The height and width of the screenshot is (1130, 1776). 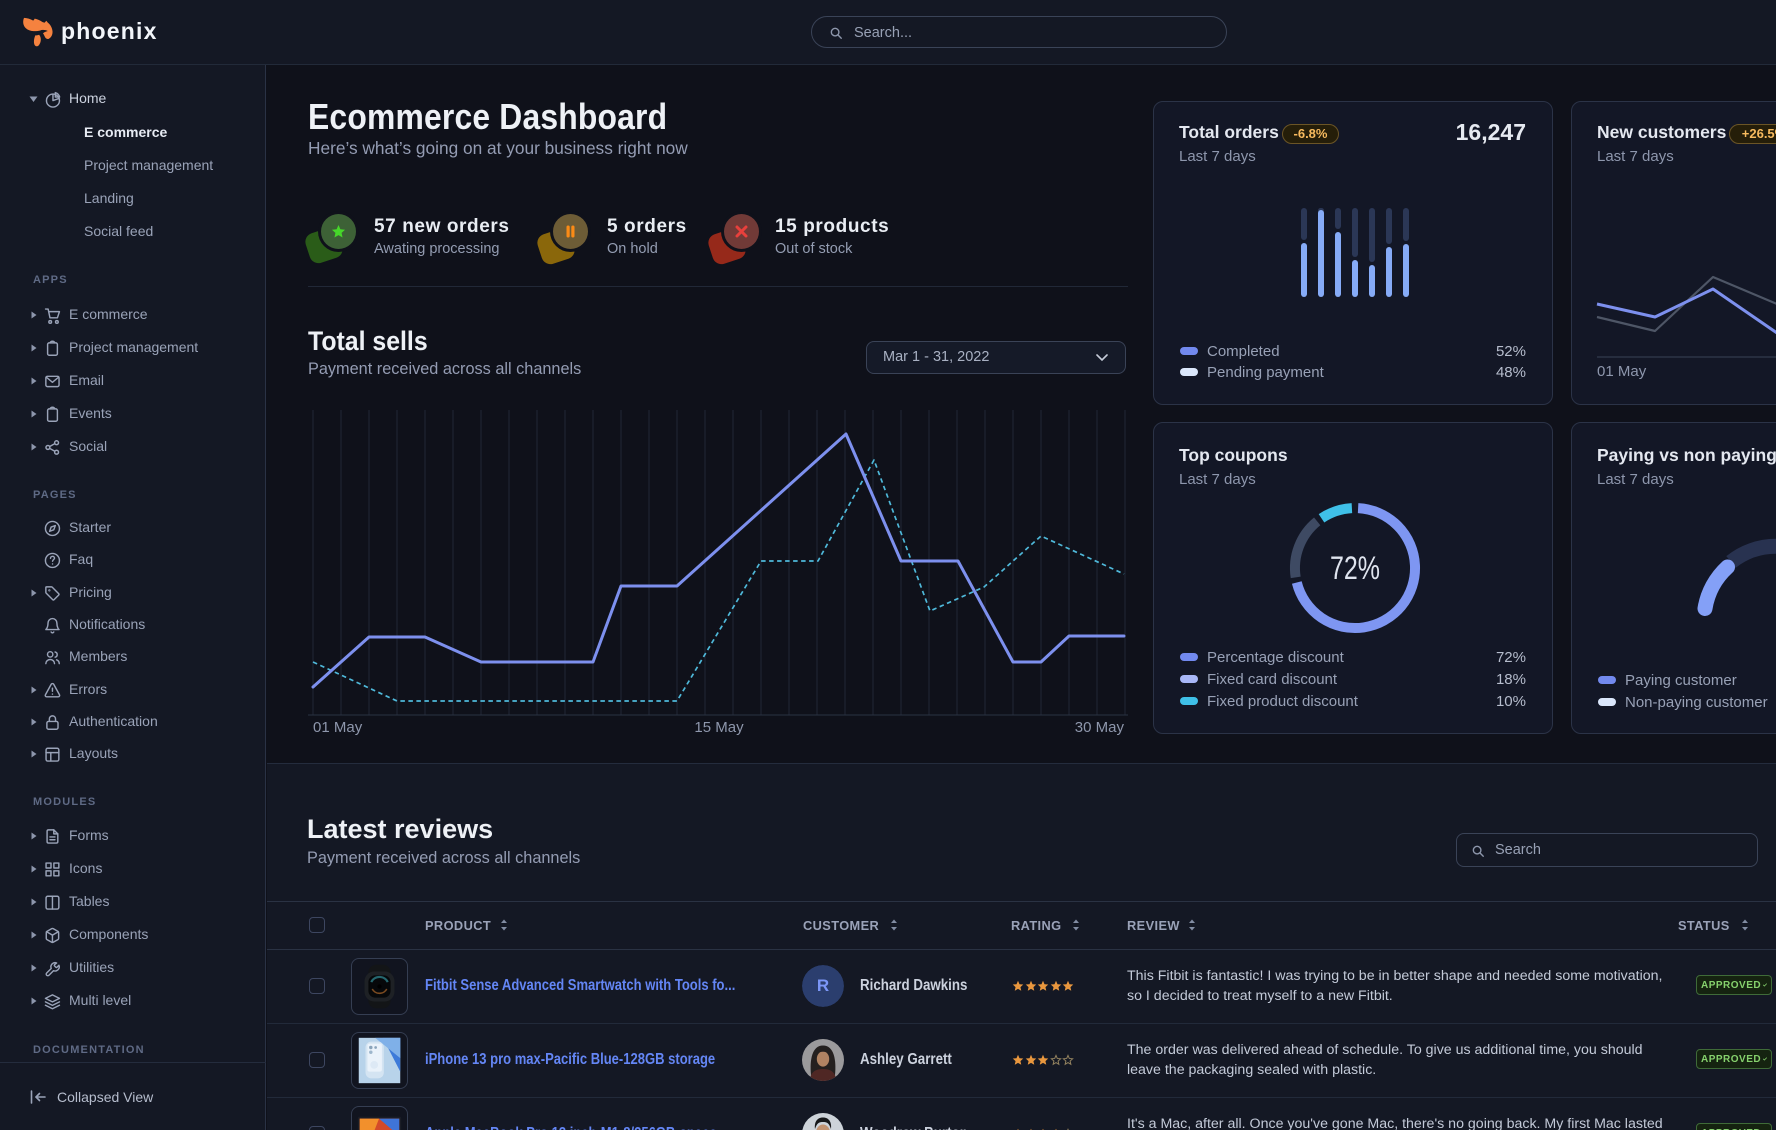 What do you see at coordinates (338, 727) in the screenshot?
I see `svg-text: 01 May` at bounding box center [338, 727].